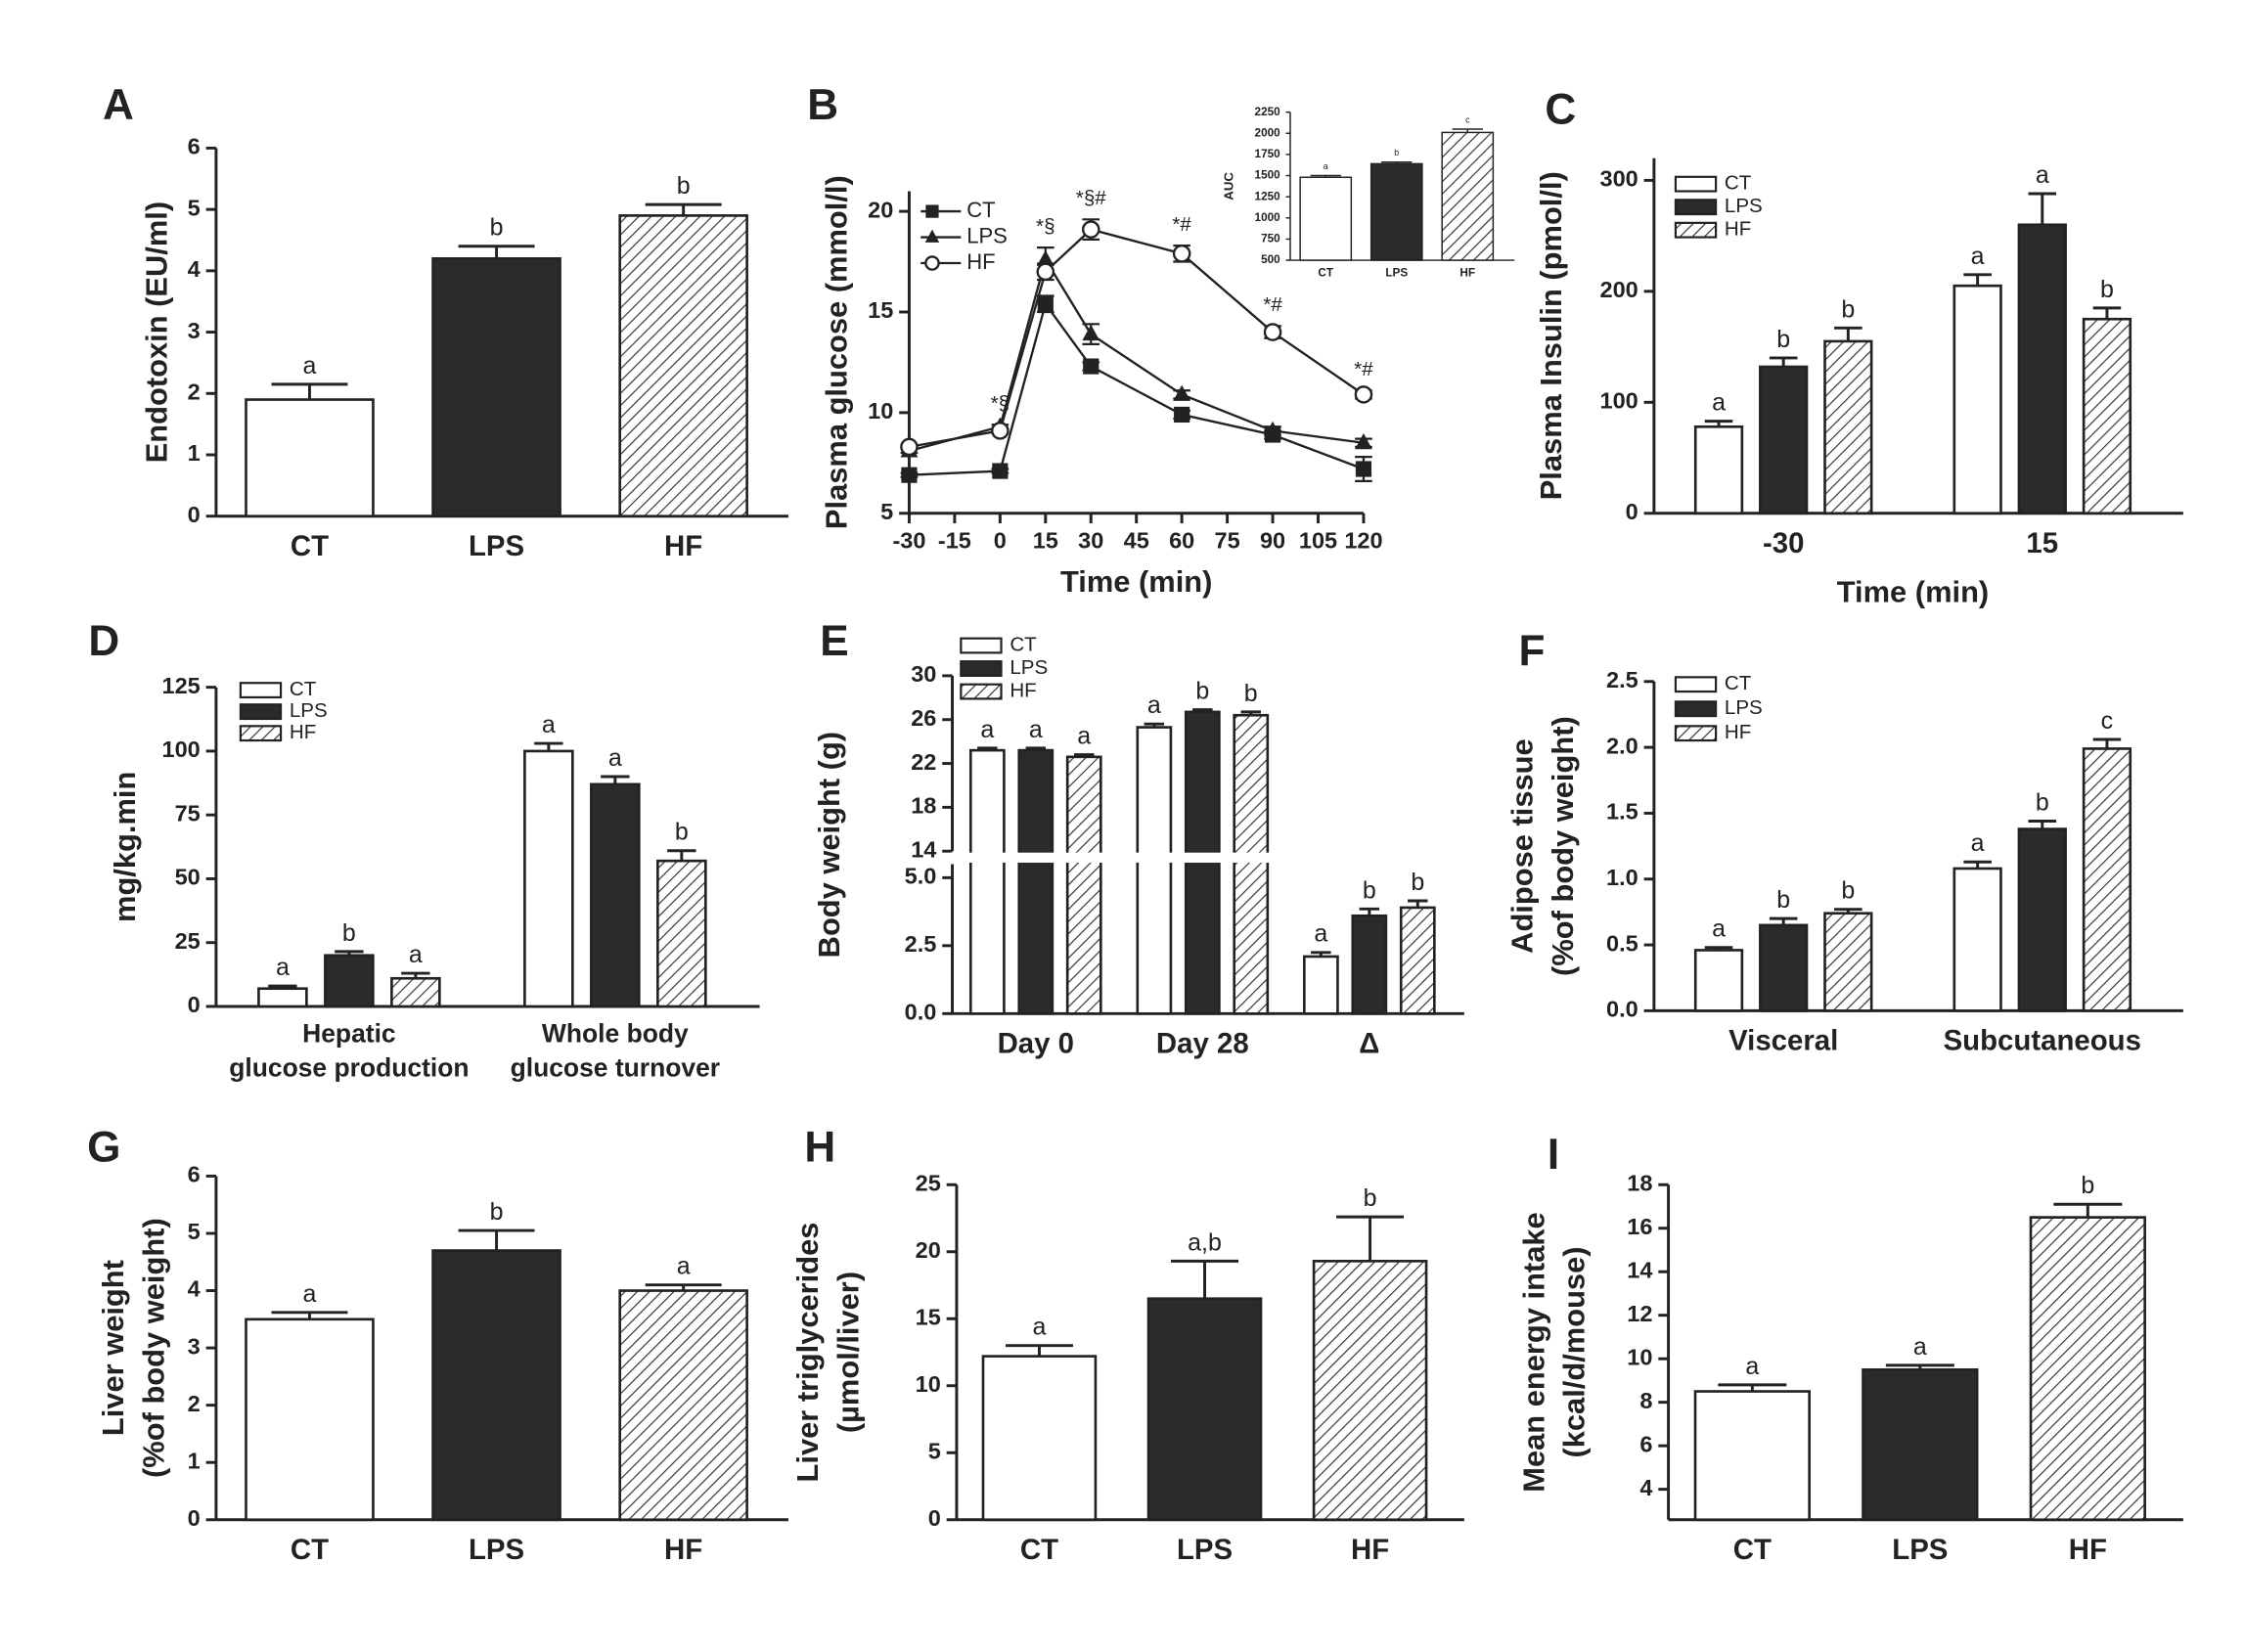 The height and width of the screenshot is (1652, 2244). I want to click on x-tick-label: -15, so click(954, 540).